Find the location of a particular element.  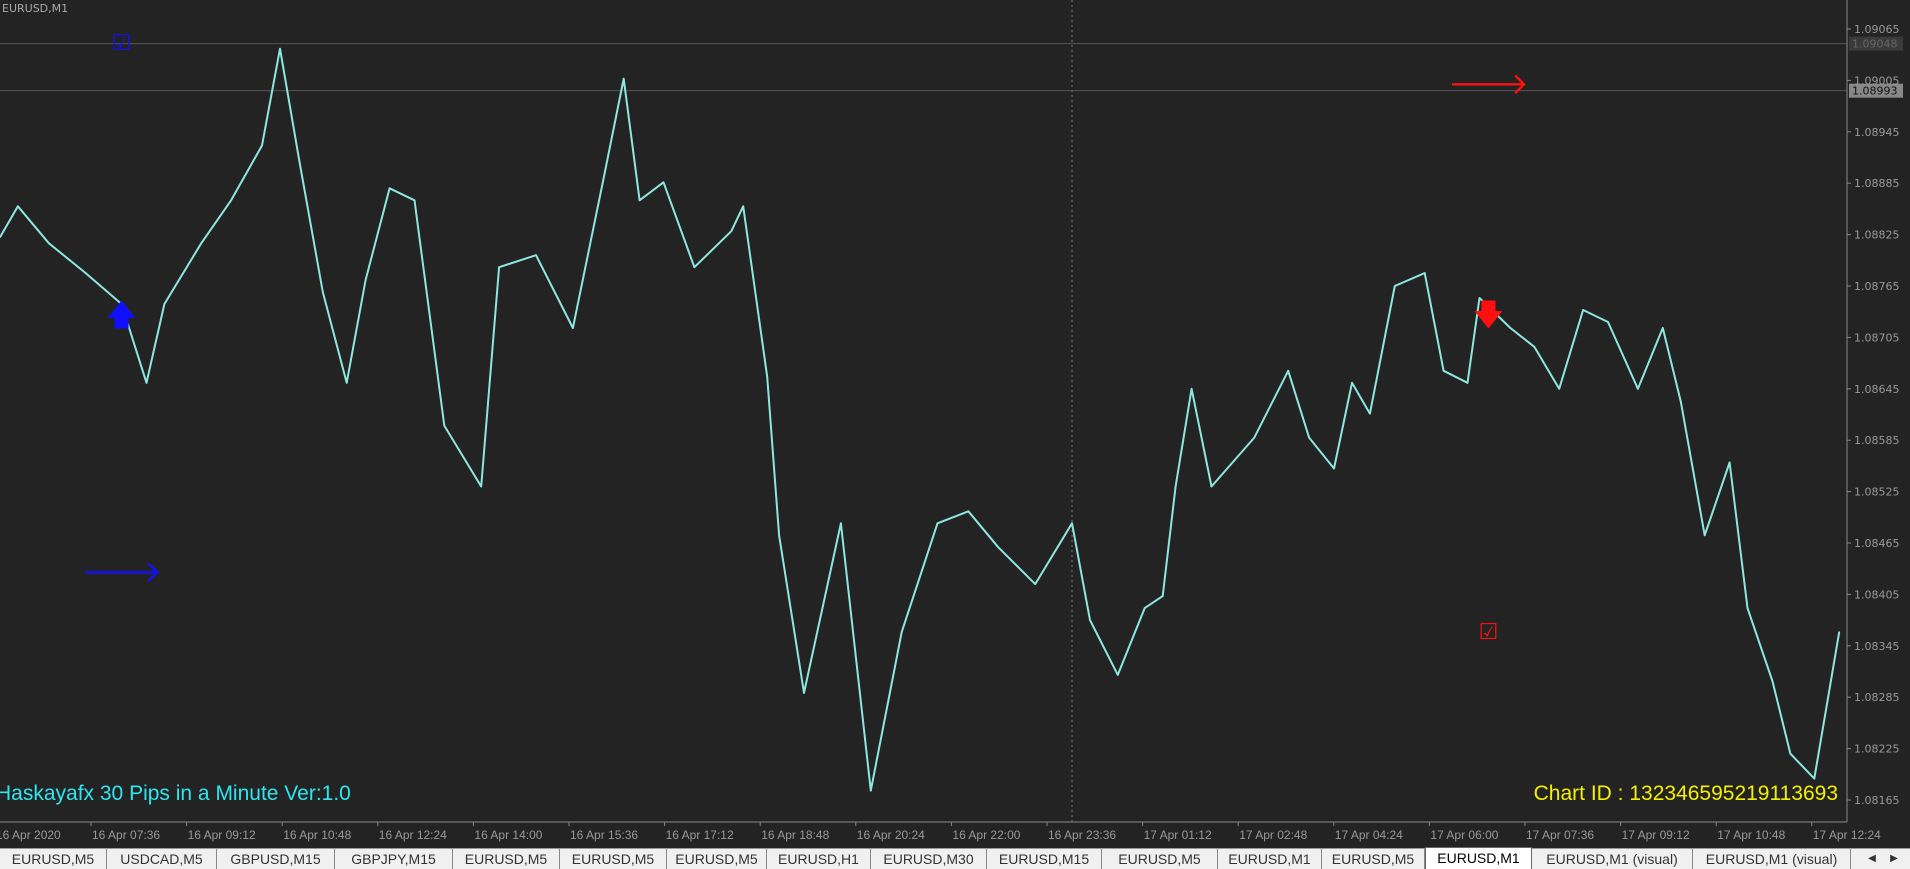

y-tick-label: 1.08225 is located at coordinates (1877, 749).